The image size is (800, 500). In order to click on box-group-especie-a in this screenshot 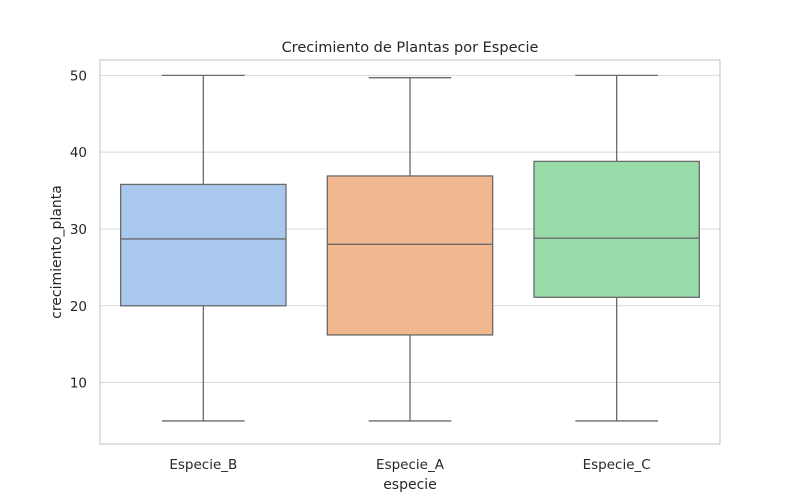, I will do `click(410, 249)`.